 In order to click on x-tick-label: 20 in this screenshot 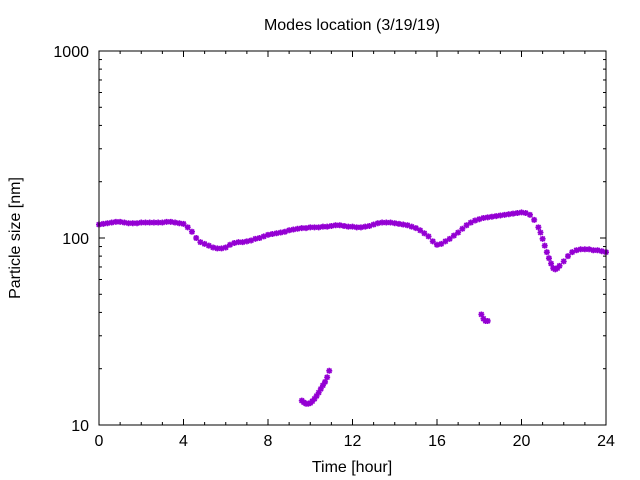, I will do `click(522, 441)`.